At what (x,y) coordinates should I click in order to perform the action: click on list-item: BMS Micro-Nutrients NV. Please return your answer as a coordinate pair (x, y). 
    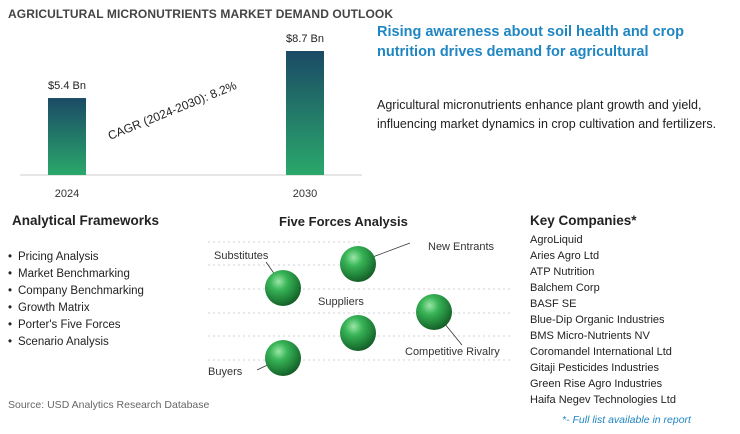
    Looking at the image, I should click on (590, 336).